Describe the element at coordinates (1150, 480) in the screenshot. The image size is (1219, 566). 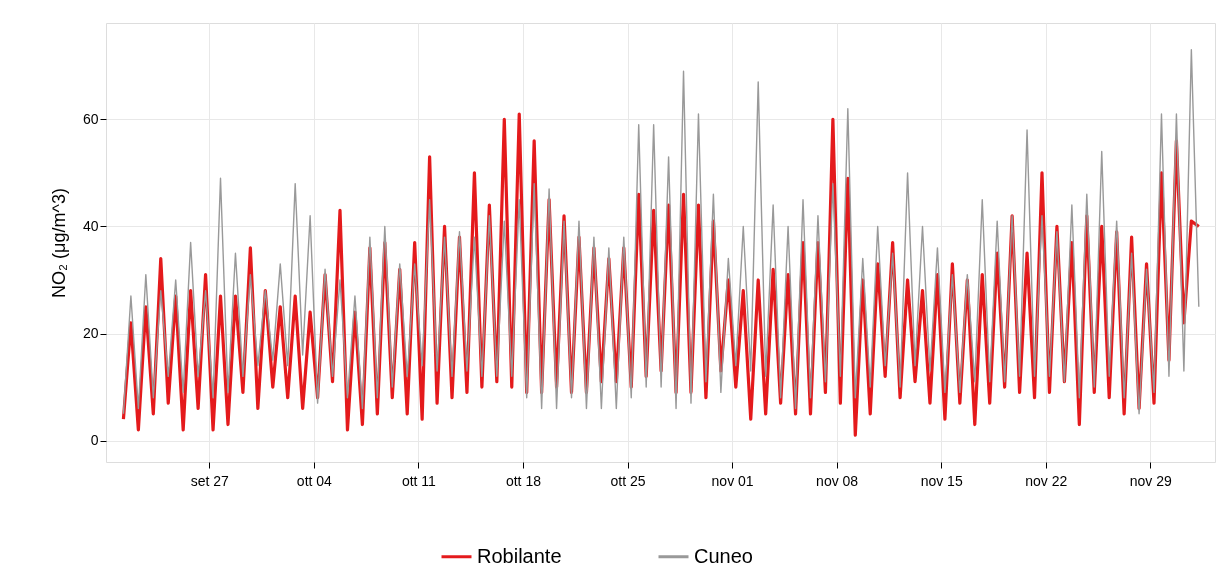
I see `x-tick-label: nov 29` at that location.